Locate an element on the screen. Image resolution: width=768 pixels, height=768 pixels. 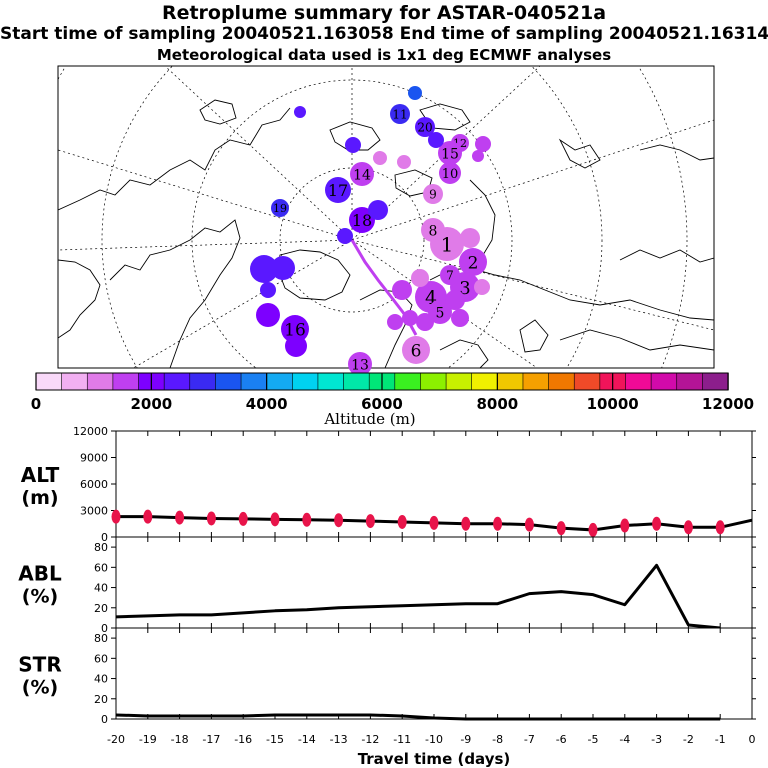
colorbar-tick-label: 6000 is located at coordinates (382, 404).